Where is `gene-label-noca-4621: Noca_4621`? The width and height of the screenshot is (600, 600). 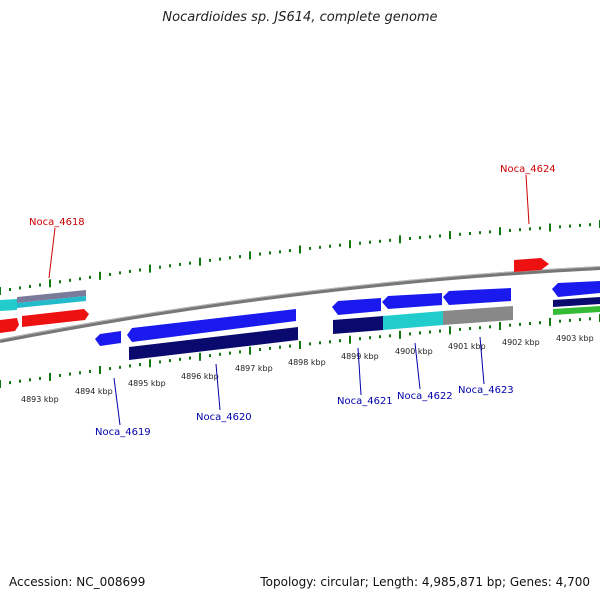
gene-label-noca-4621: Noca_4621 is located at coordinates (365, 401).